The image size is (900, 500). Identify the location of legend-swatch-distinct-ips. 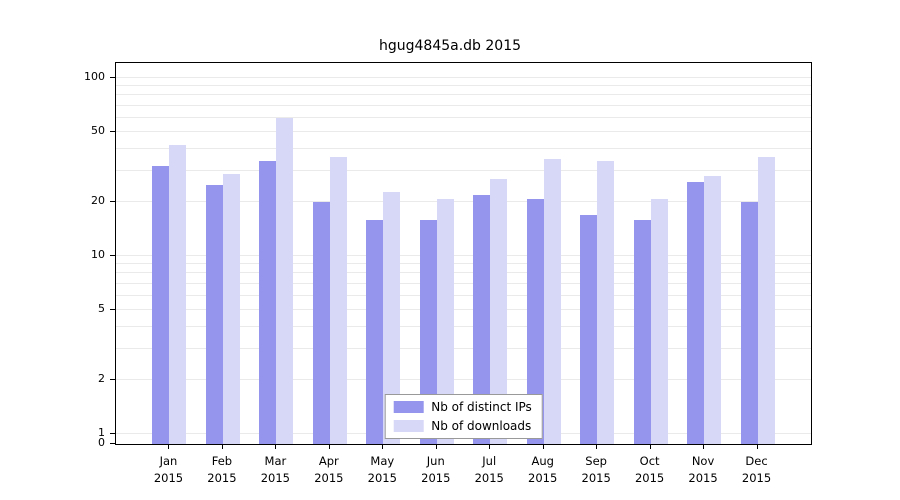
(408, 407).